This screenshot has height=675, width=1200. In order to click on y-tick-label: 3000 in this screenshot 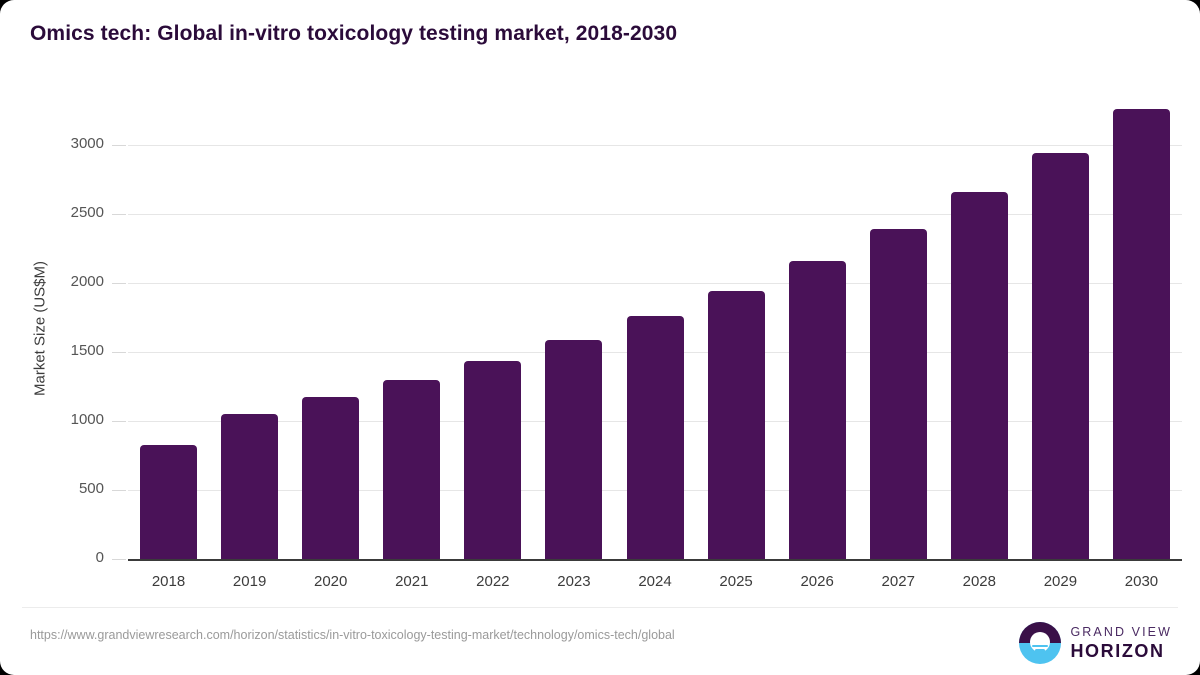, I will do `click(87, 144)`.